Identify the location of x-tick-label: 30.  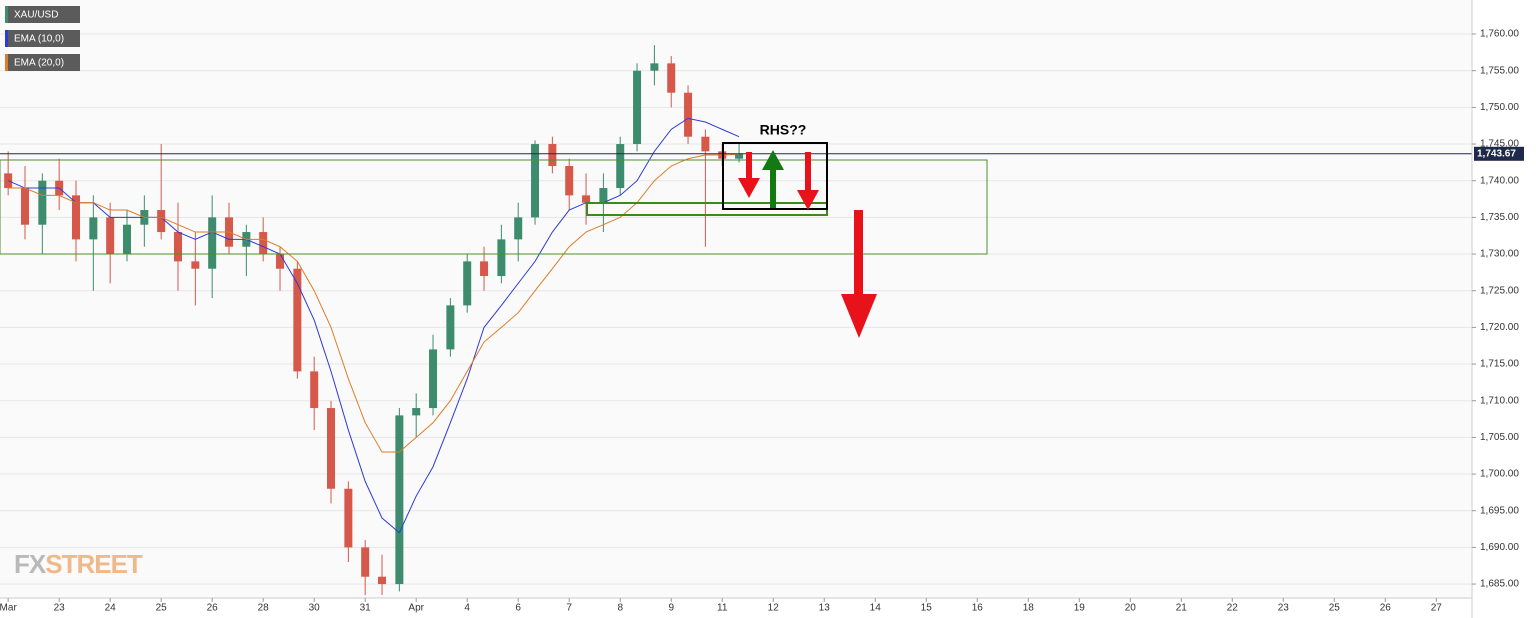
(315, 608).